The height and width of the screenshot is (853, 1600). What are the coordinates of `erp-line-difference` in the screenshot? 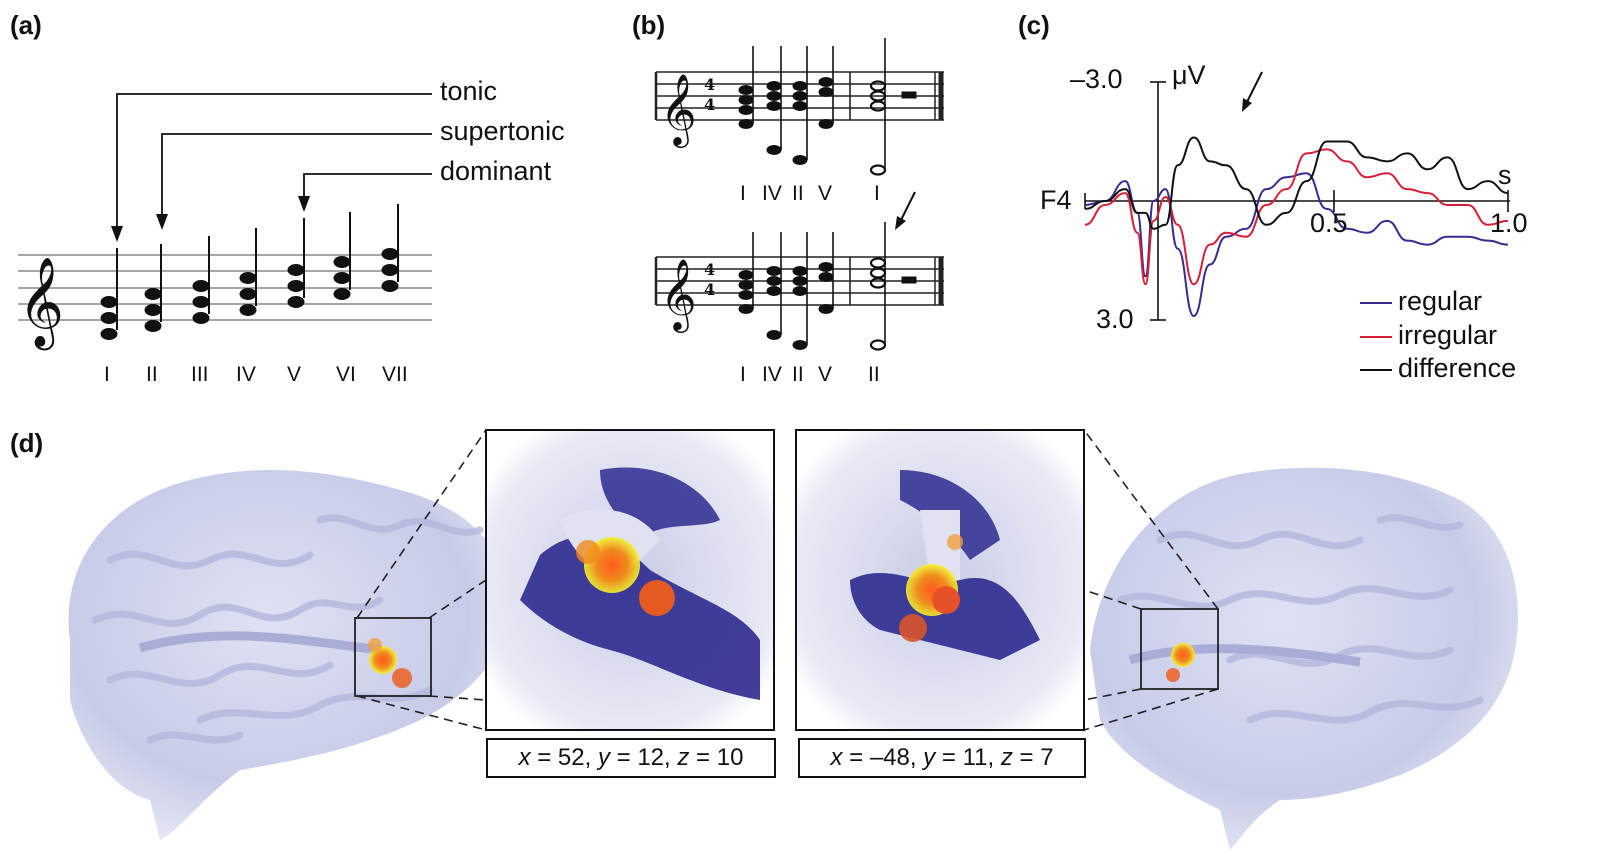 It's located at (1296, 183).